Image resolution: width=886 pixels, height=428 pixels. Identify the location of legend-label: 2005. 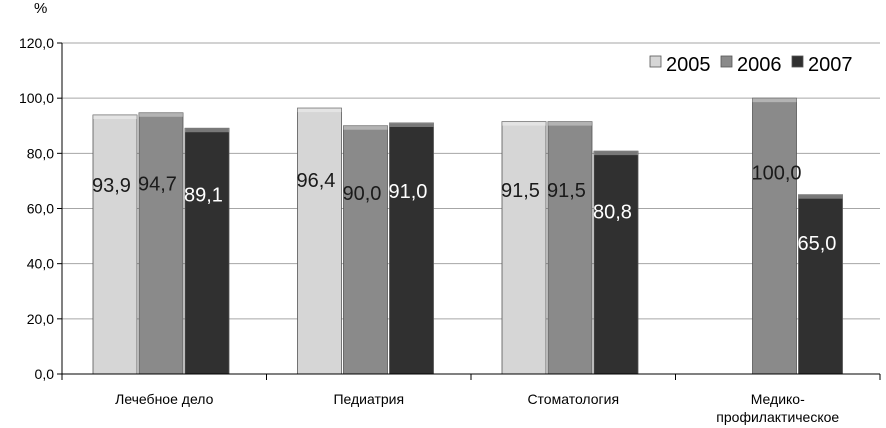
(688, 65).